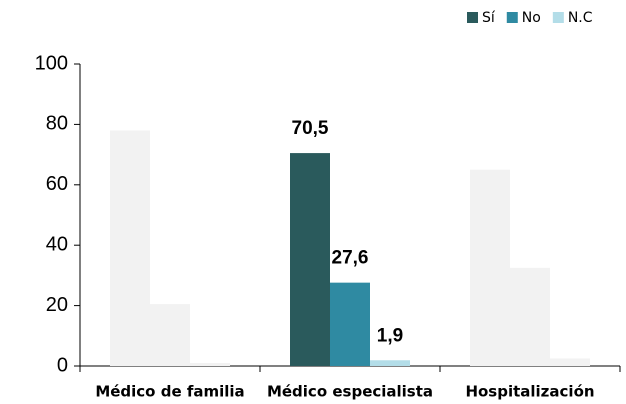  I want to click on x-tick-label: Hospitalización, so click(529, 392).